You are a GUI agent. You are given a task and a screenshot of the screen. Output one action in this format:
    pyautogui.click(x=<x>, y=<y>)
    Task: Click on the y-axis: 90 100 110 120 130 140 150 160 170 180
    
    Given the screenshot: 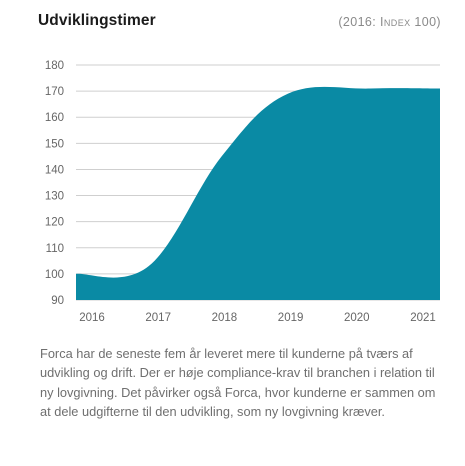 What is the action you would take?
    pyautogui.click(x=54, y=183)
    